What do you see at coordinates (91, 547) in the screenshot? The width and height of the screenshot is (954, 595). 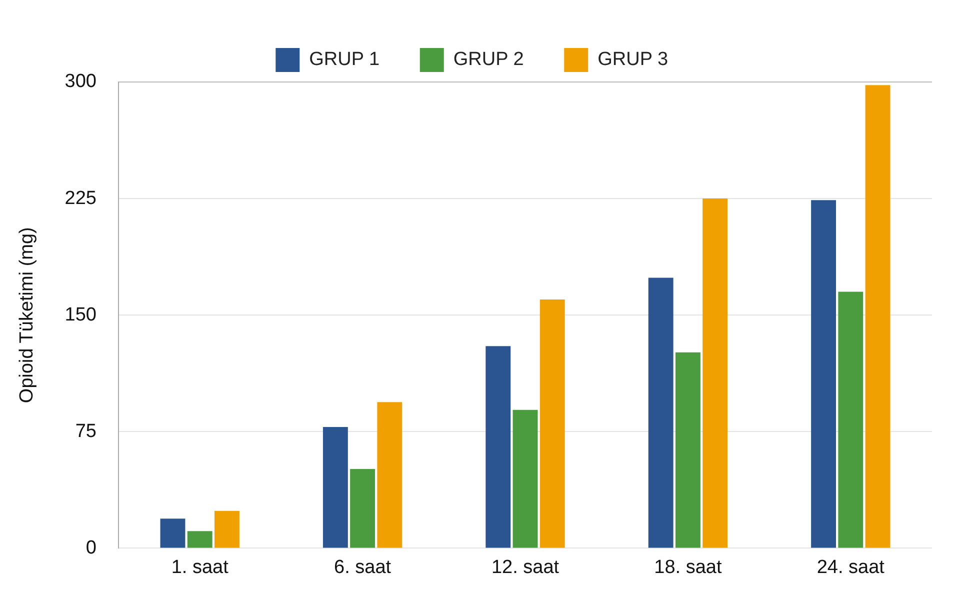 I see `y-tick-label: 0` at bounding box center [91, 547].